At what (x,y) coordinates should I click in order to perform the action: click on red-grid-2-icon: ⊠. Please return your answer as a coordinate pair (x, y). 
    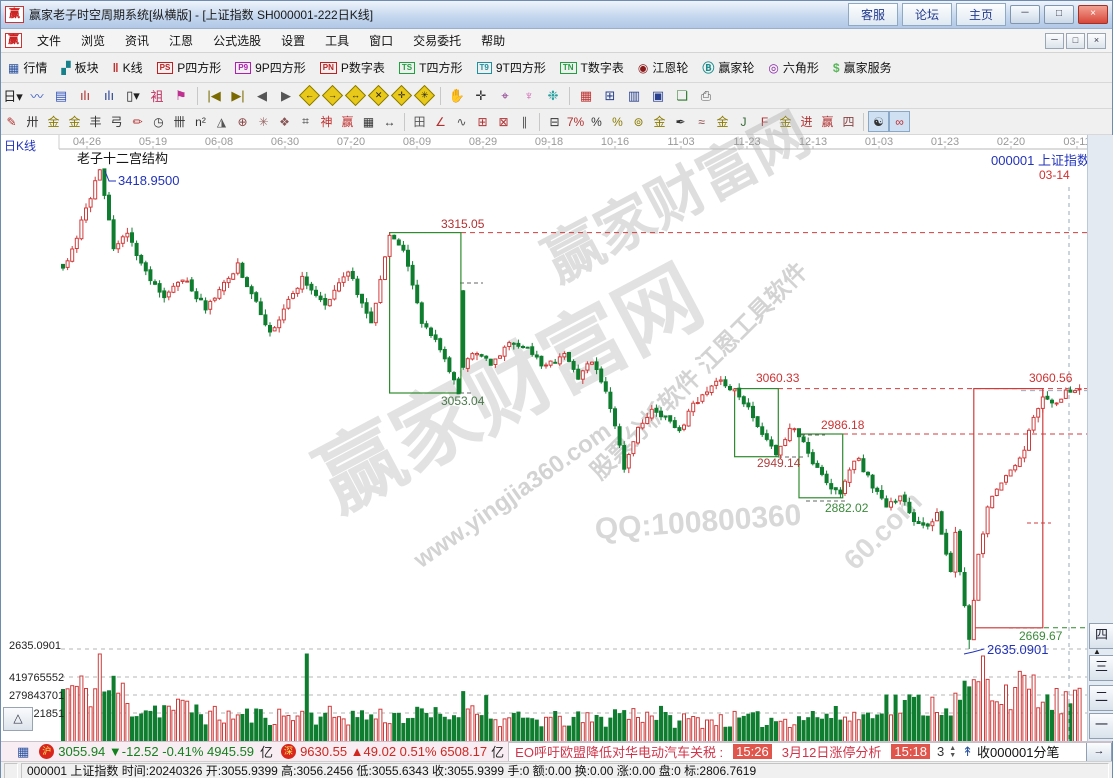
    Looking at the image, I should click on (503, 121).